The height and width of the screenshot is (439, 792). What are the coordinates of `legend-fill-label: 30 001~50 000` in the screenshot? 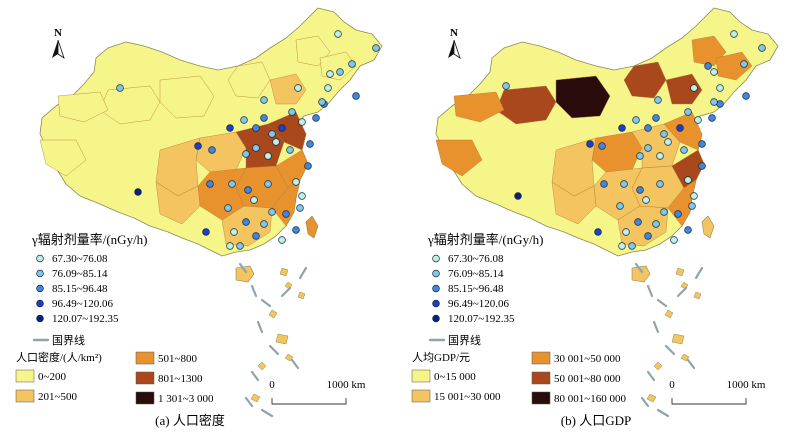 It's located at (587, 359).